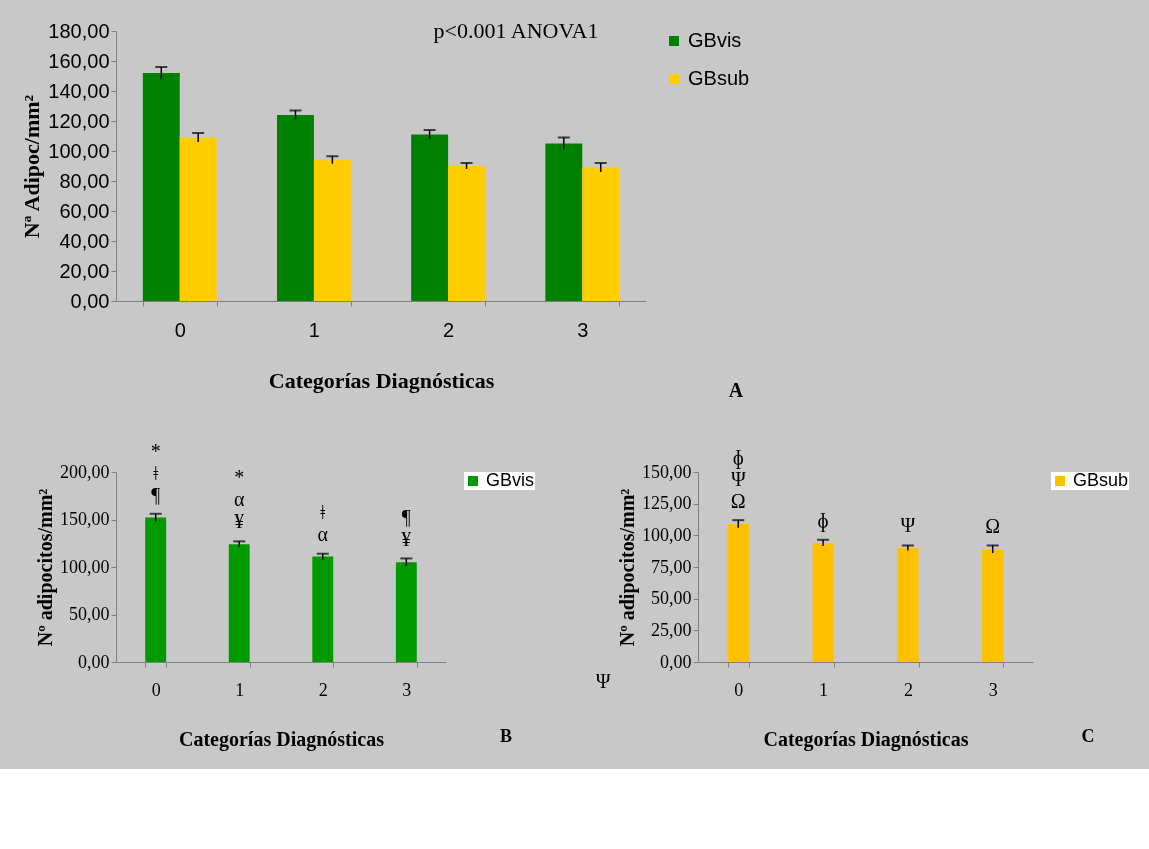 Image resolution: width=1149 pixels, height=849 pixels. What do you see at coordinates (603, 681) in the screenshot?
I see `text: Ψ` at bounding box center [603, 681].